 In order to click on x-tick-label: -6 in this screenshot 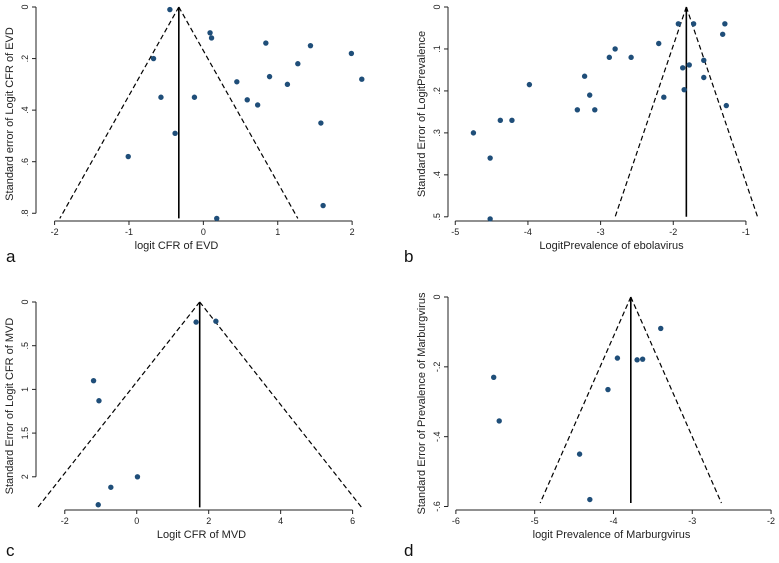, I will do `click(456, 521)`.